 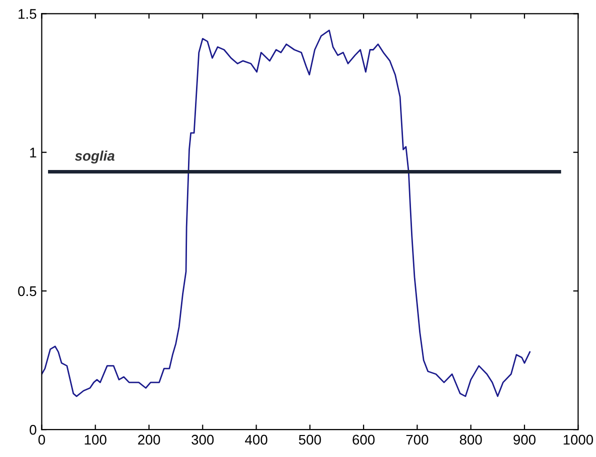 What do you see at coordinates (363, 439) in the screenshot?
I see `x-tick-label: 600` at bounding box center [363, 439].